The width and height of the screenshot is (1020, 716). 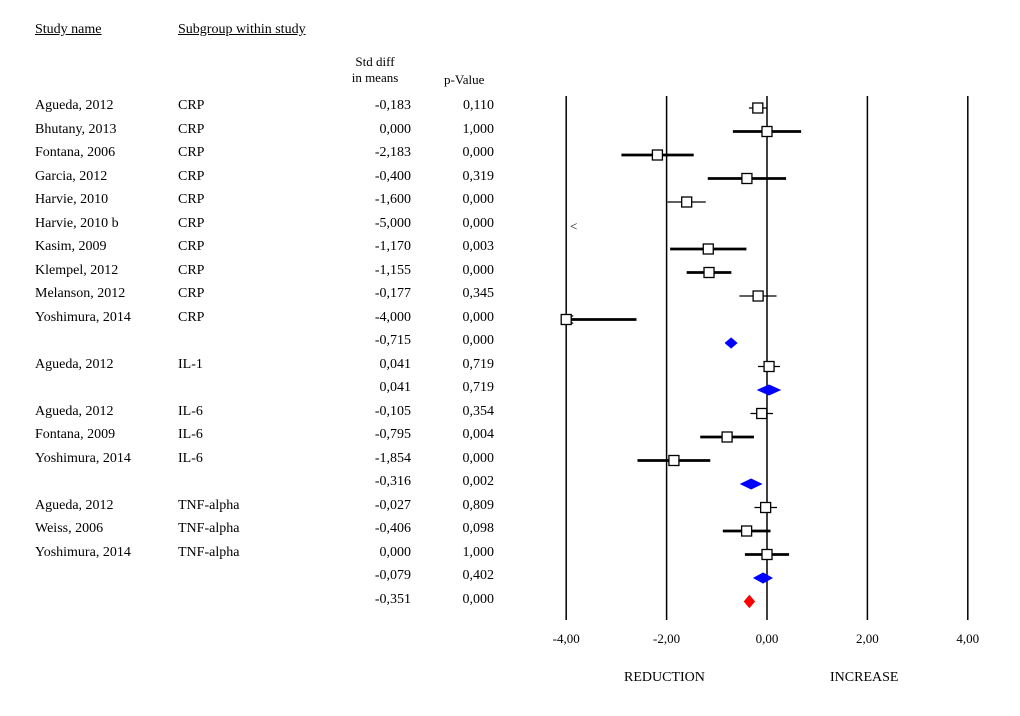 What do you see at coordinates (71, 176) in the screenshot?
I see `study-name-cell: Garcia, 2012` at bounding box center [71, 176].